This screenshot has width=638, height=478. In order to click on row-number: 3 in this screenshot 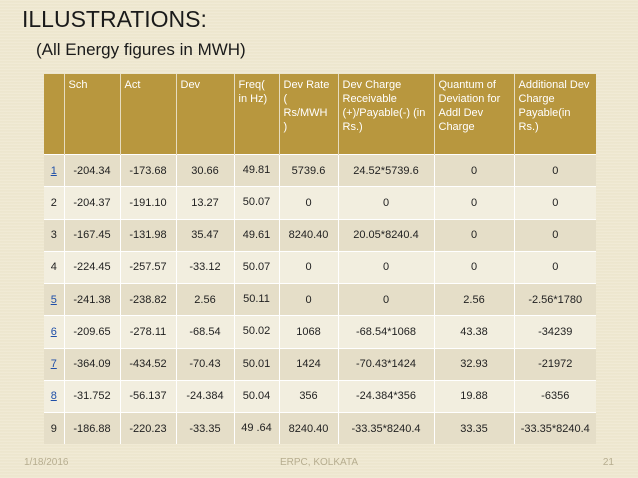, I will do `click(54, 235)`.